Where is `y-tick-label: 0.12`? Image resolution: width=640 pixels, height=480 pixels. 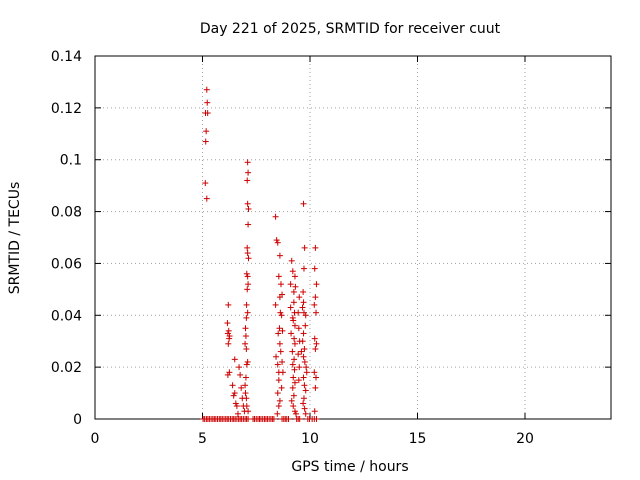
y-tick-label: 0.12 is located at coordinates (66, 109).